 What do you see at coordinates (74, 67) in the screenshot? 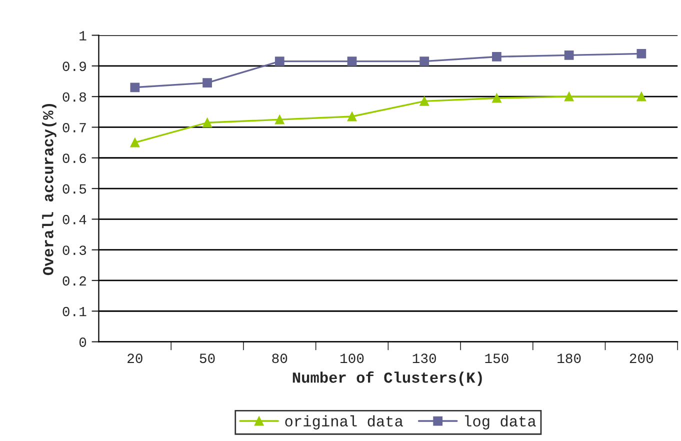
I see `y-tick-label: 0.9` at bounding box center [74, 67].